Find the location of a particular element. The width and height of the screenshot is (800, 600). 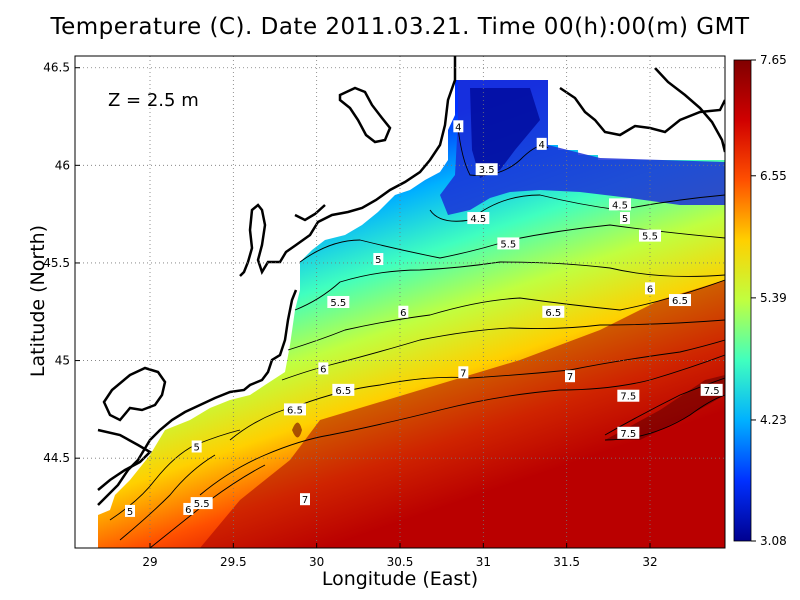

y-axis: 44.5 45 45.5 46 46.5 is located at coordinates (61, 263).